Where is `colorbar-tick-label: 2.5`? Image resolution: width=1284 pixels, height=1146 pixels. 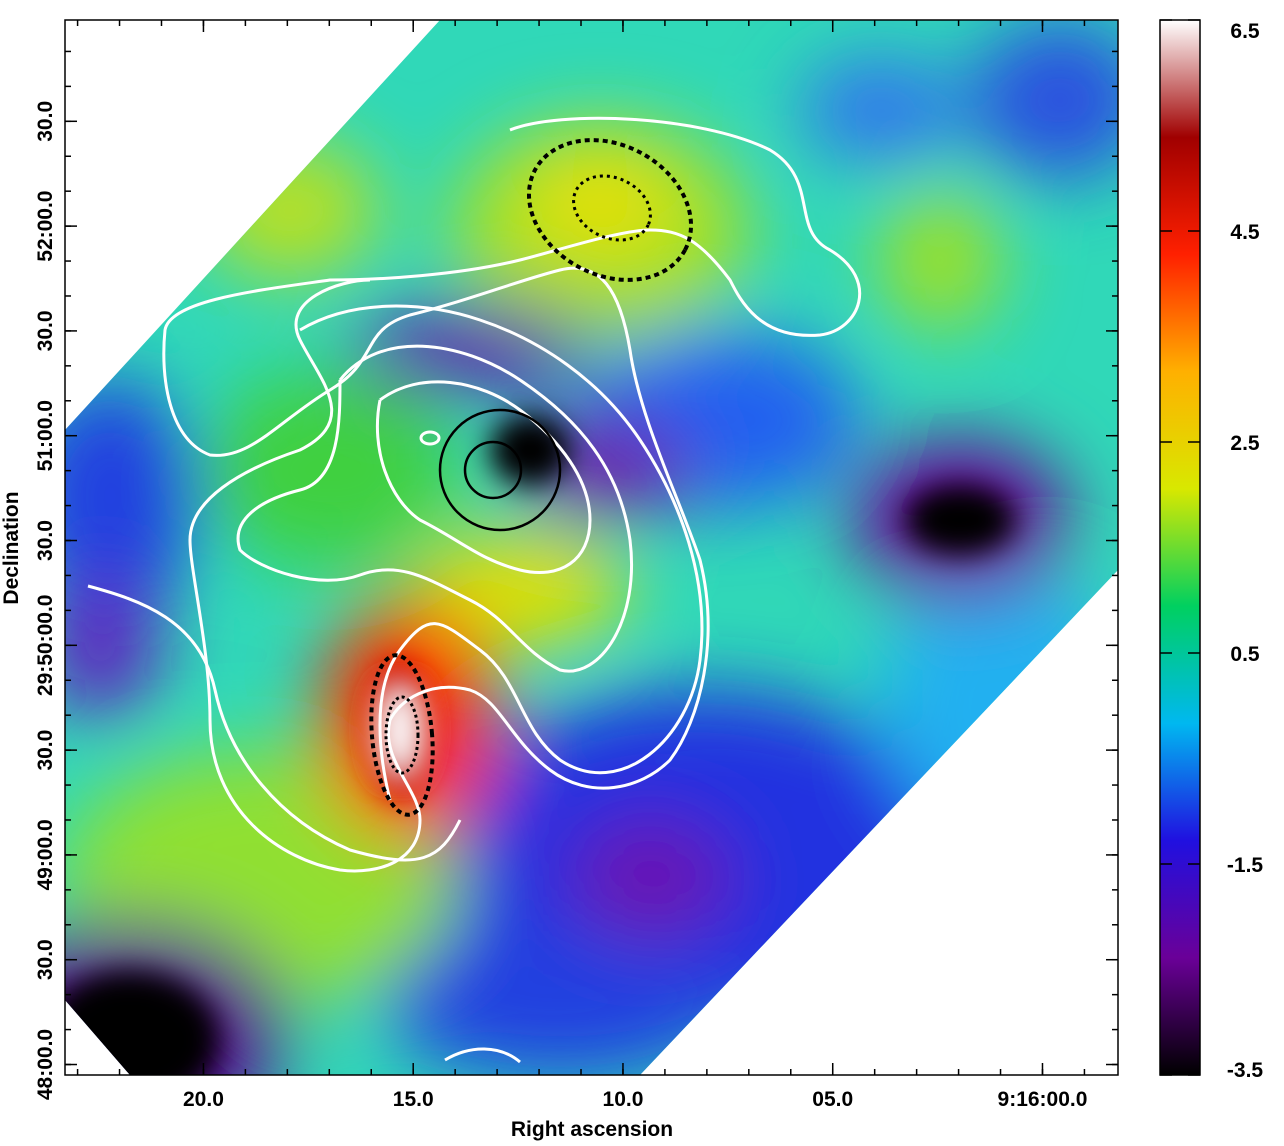
colorbar-tick-label: 2.5 is located at coordinates (1245, 443).